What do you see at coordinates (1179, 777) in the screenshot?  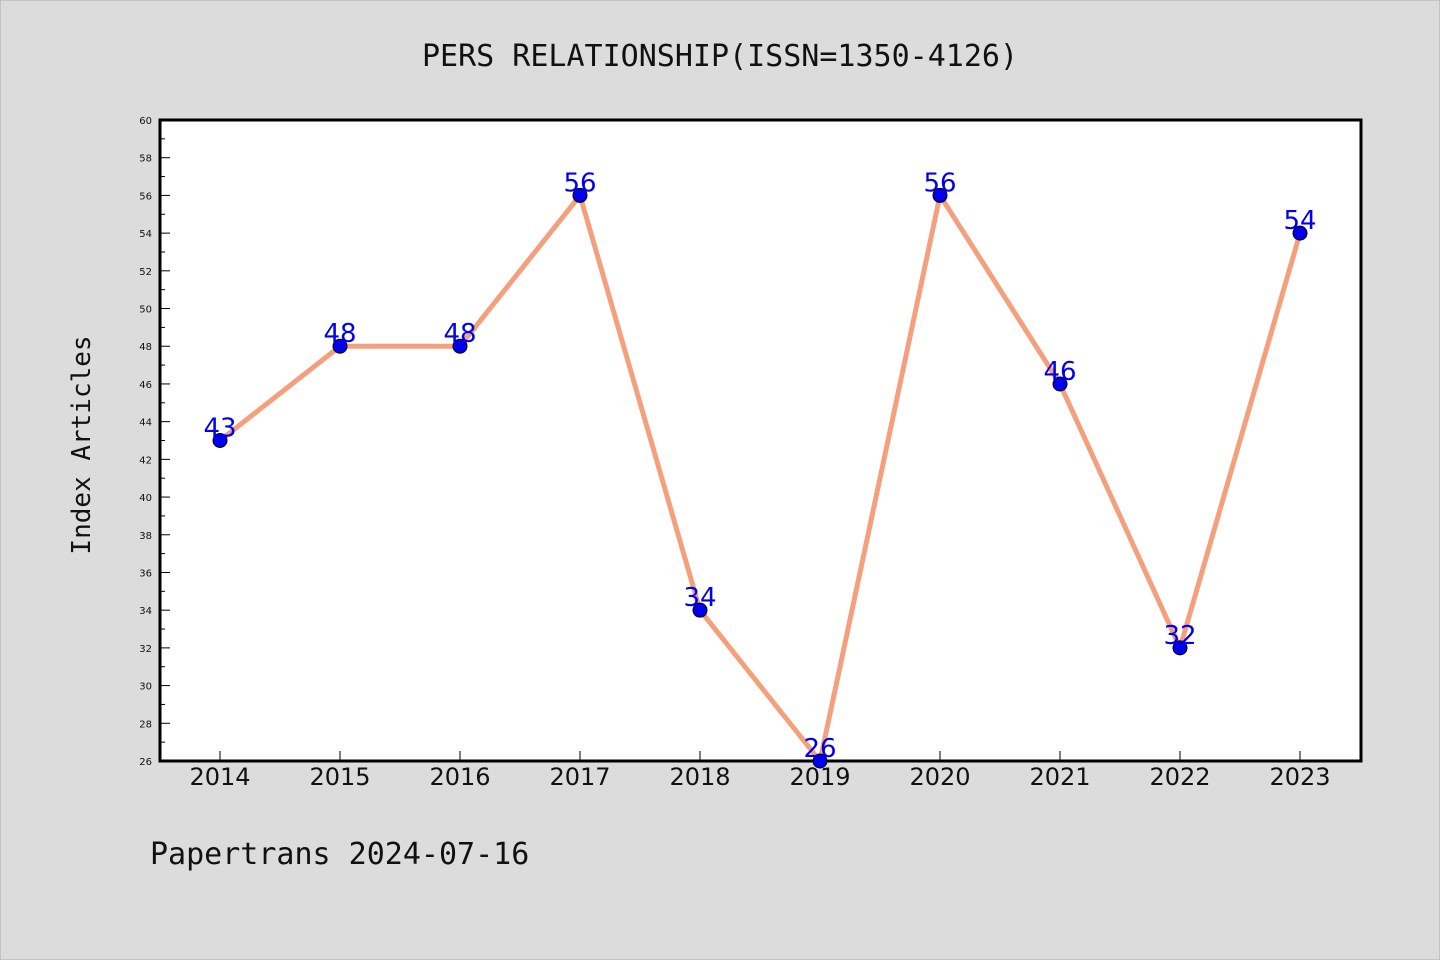 I see `x-tick-label: 2022` at bounding box center [1179, 777].